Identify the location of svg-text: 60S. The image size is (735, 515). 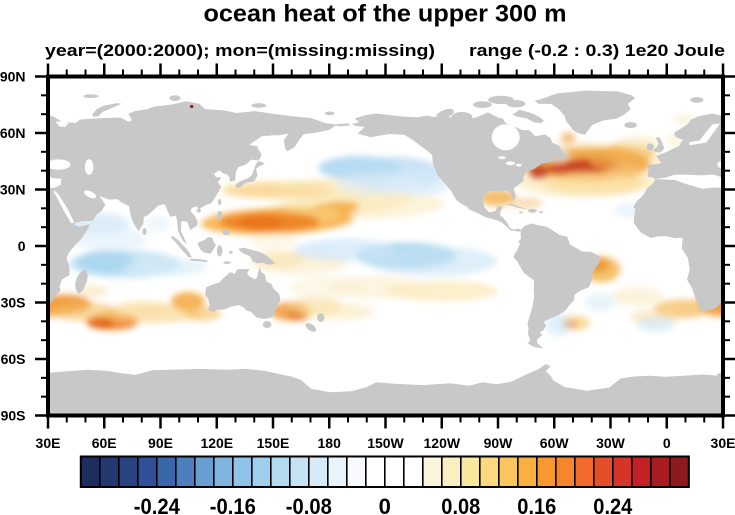
(13, 359).